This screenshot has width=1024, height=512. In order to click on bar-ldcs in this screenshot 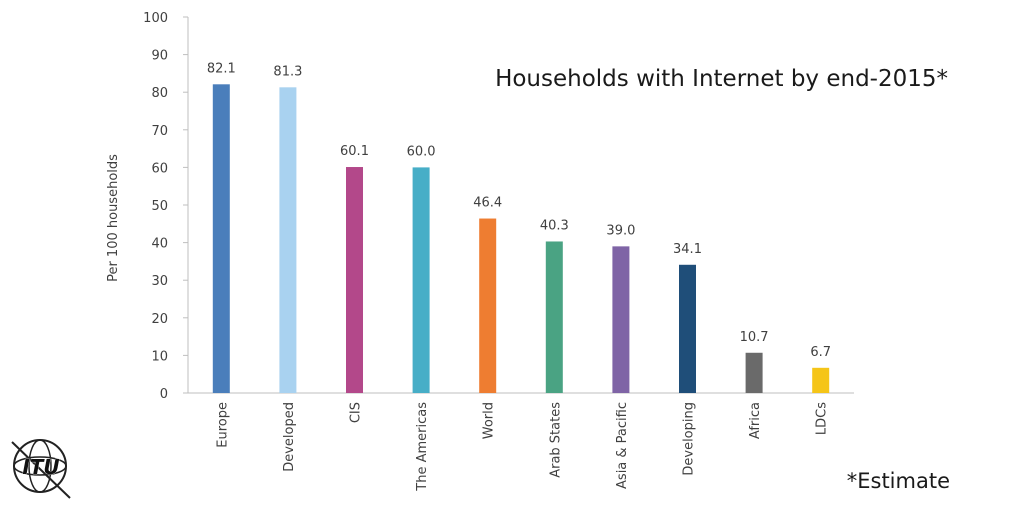, I will do `click(821, 380)`.